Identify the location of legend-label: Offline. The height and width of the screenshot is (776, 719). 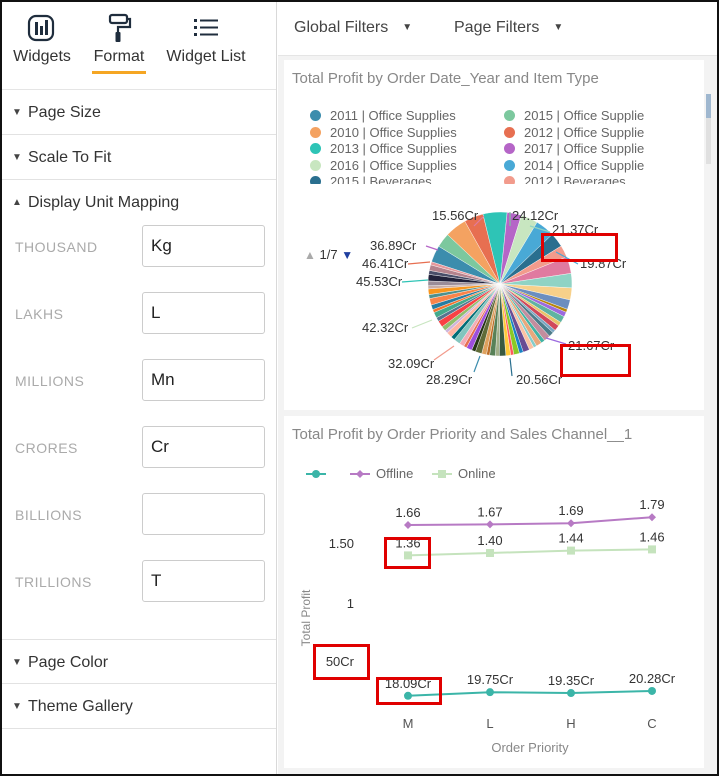
(394, 473).